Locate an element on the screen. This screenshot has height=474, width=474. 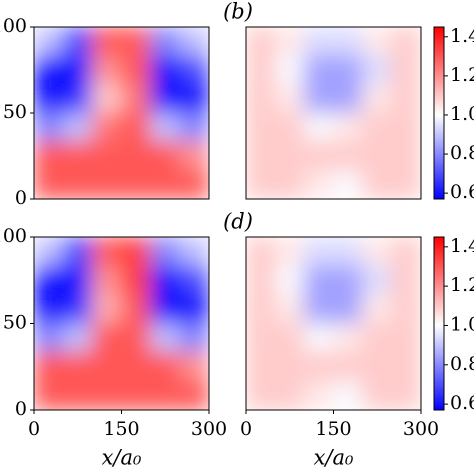
x-tick-label: 0 is located at coordinates (246, 429).